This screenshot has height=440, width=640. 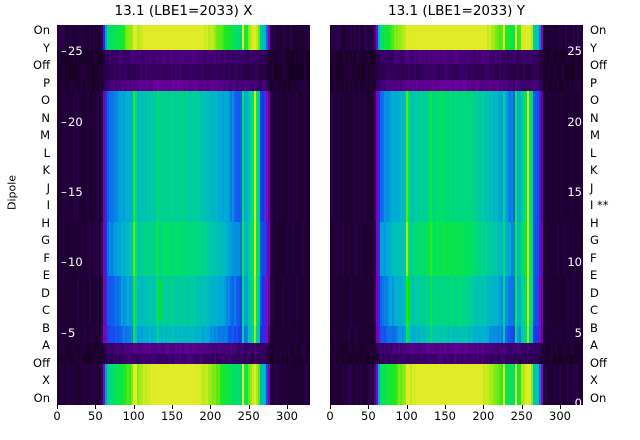 What do you see at coordinates (578, 332) in the screenshot?
I see `y-tick-label: 5` at bounding box center [578, 332].